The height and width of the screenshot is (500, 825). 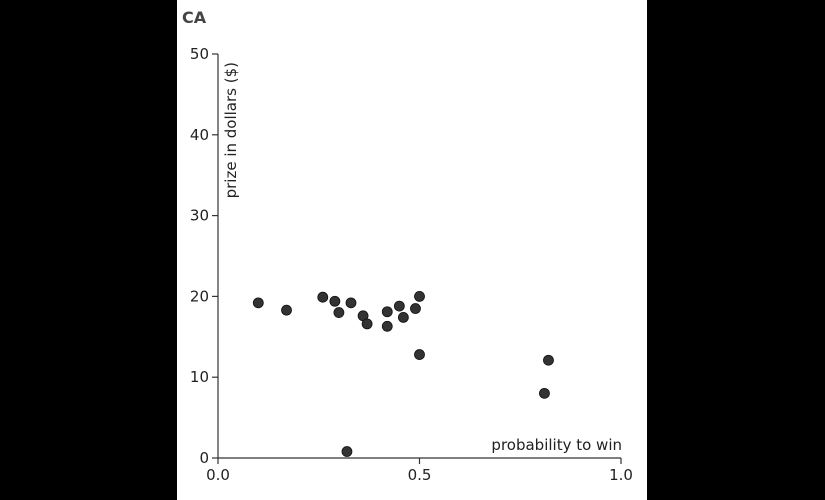 I want to click on y-axis-ticks: 0 10 20 30 40 50, so click(x=204, y=256).